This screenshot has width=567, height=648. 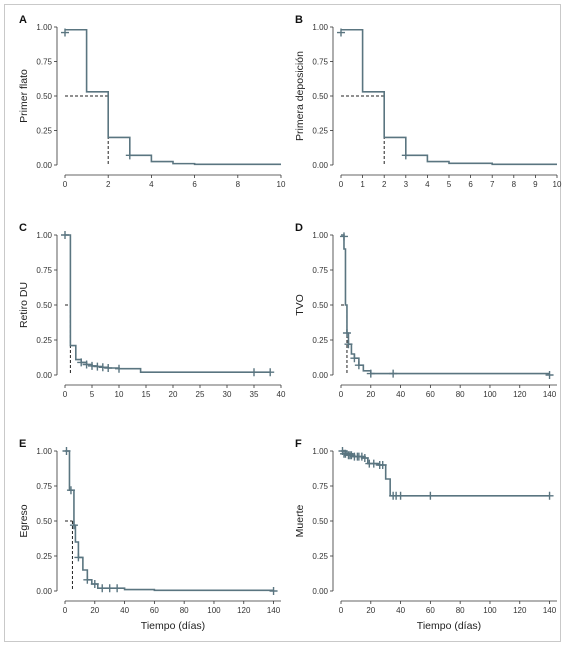 I want to click on panel-a: A 0 2 4 6 8 10 0.00 0.25 0.50 0.75 1.00 Primer flato, so click(x=152, y=101).